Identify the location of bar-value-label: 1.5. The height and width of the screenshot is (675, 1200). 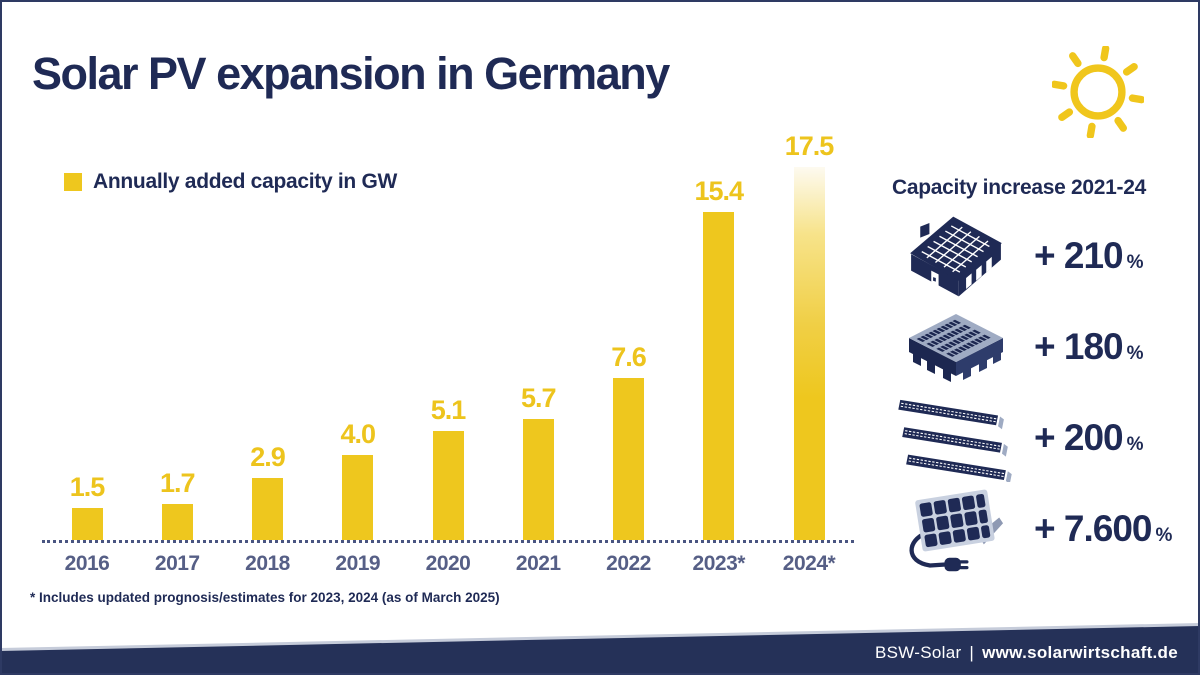
(87, 487).